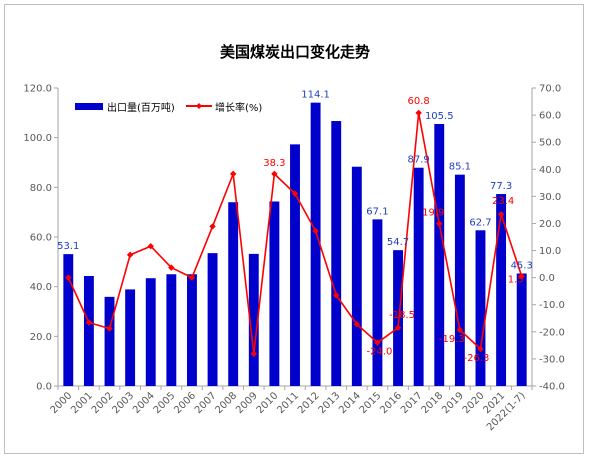 This screenshot has height=460, width=590. Describe the element at coordinates (522, 266) in the screenshot. I see `bar-value-label: 45.3` at that location.